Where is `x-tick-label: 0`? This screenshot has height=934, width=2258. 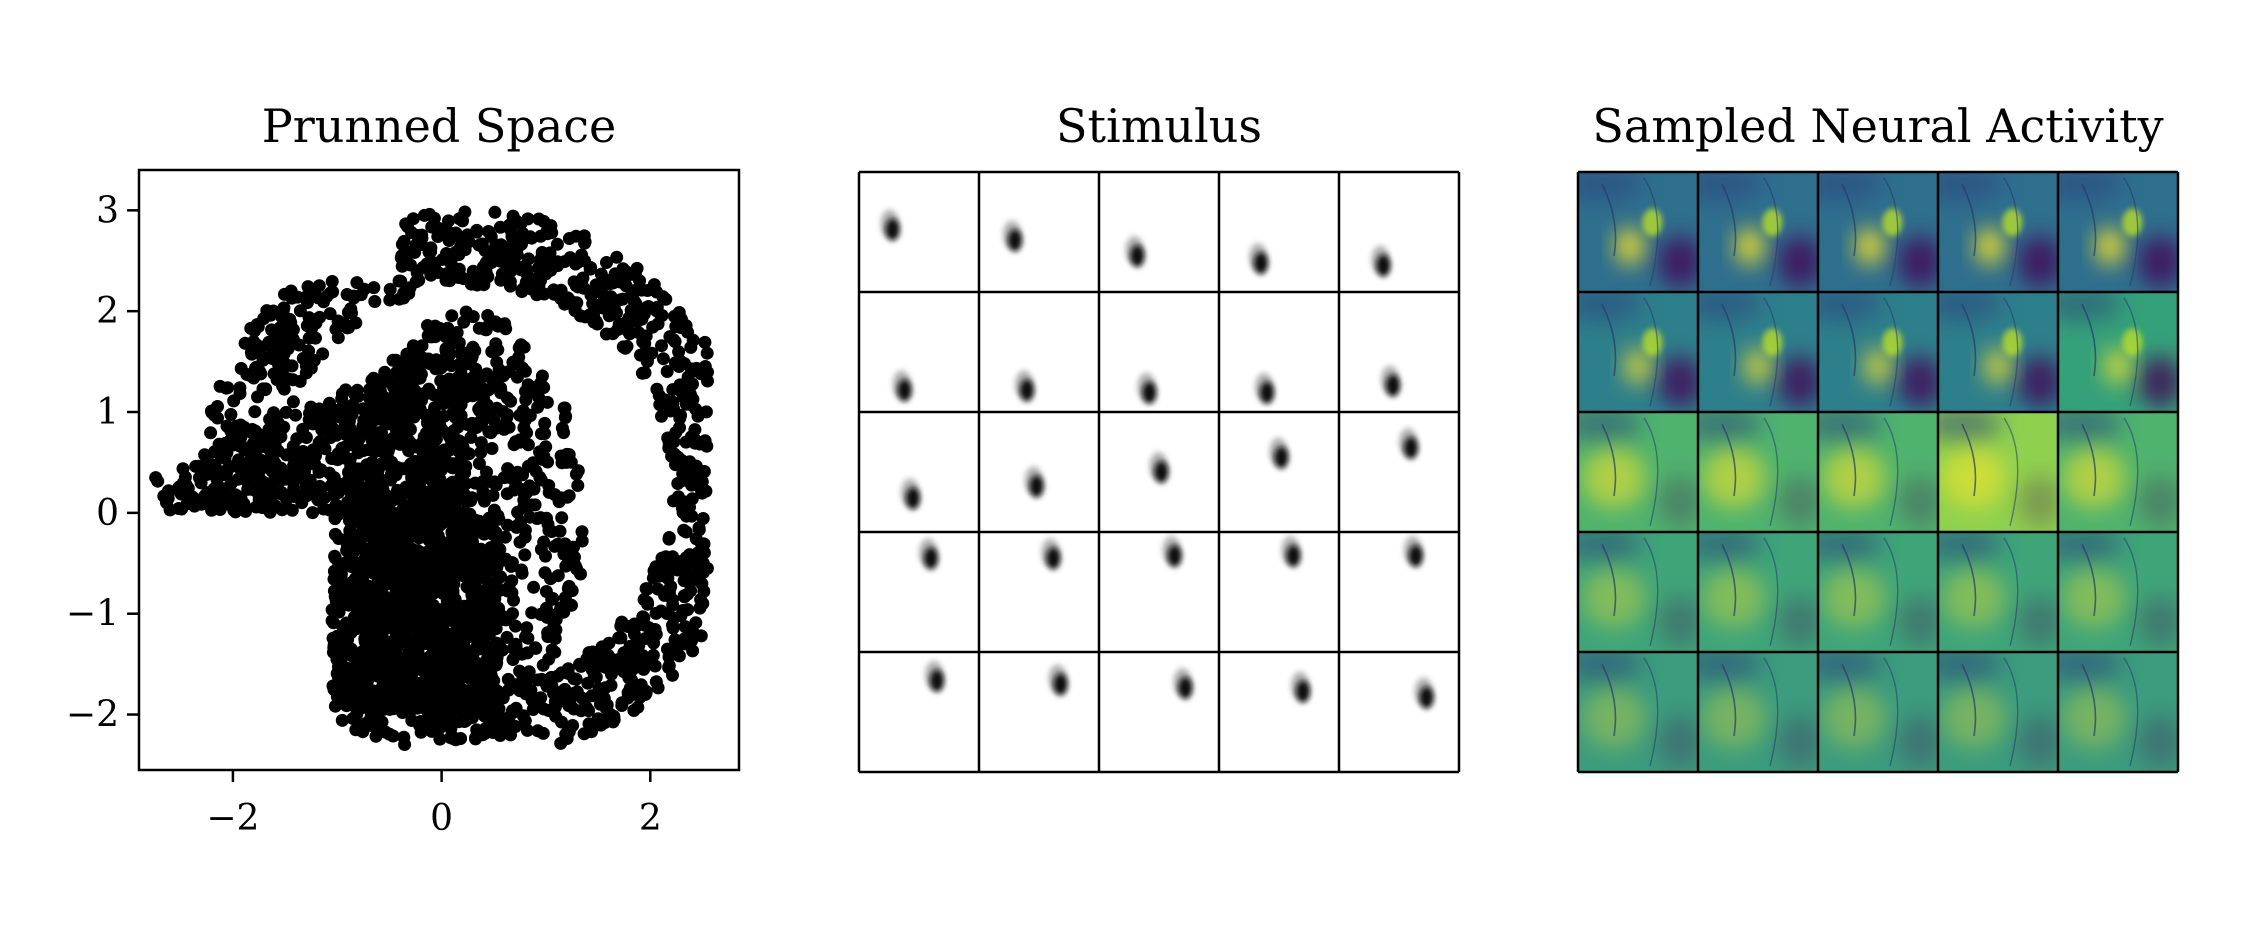 x-tick-label: 0 is located at coordinates (441, 818).